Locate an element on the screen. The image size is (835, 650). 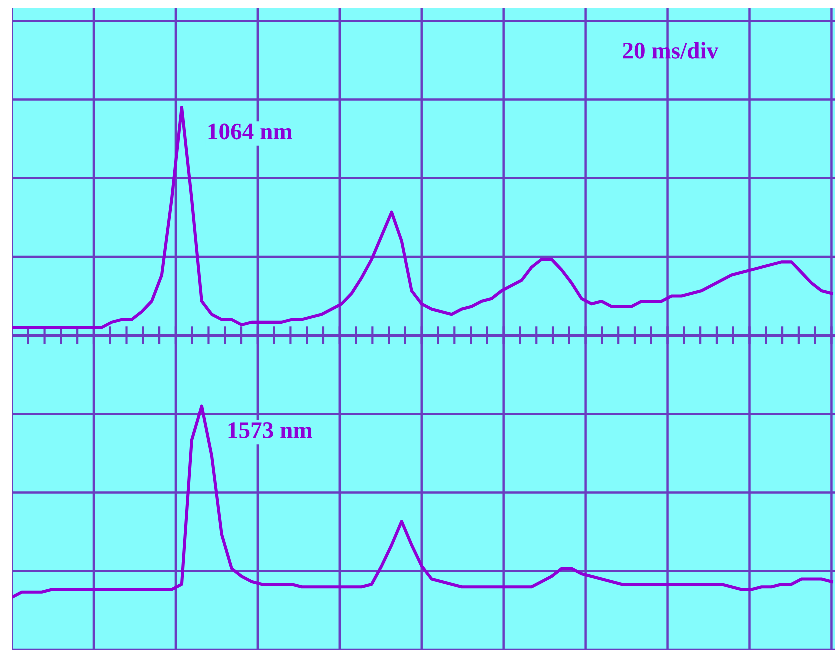
series-label: 1064 nm is located at coordinates (250, 132).